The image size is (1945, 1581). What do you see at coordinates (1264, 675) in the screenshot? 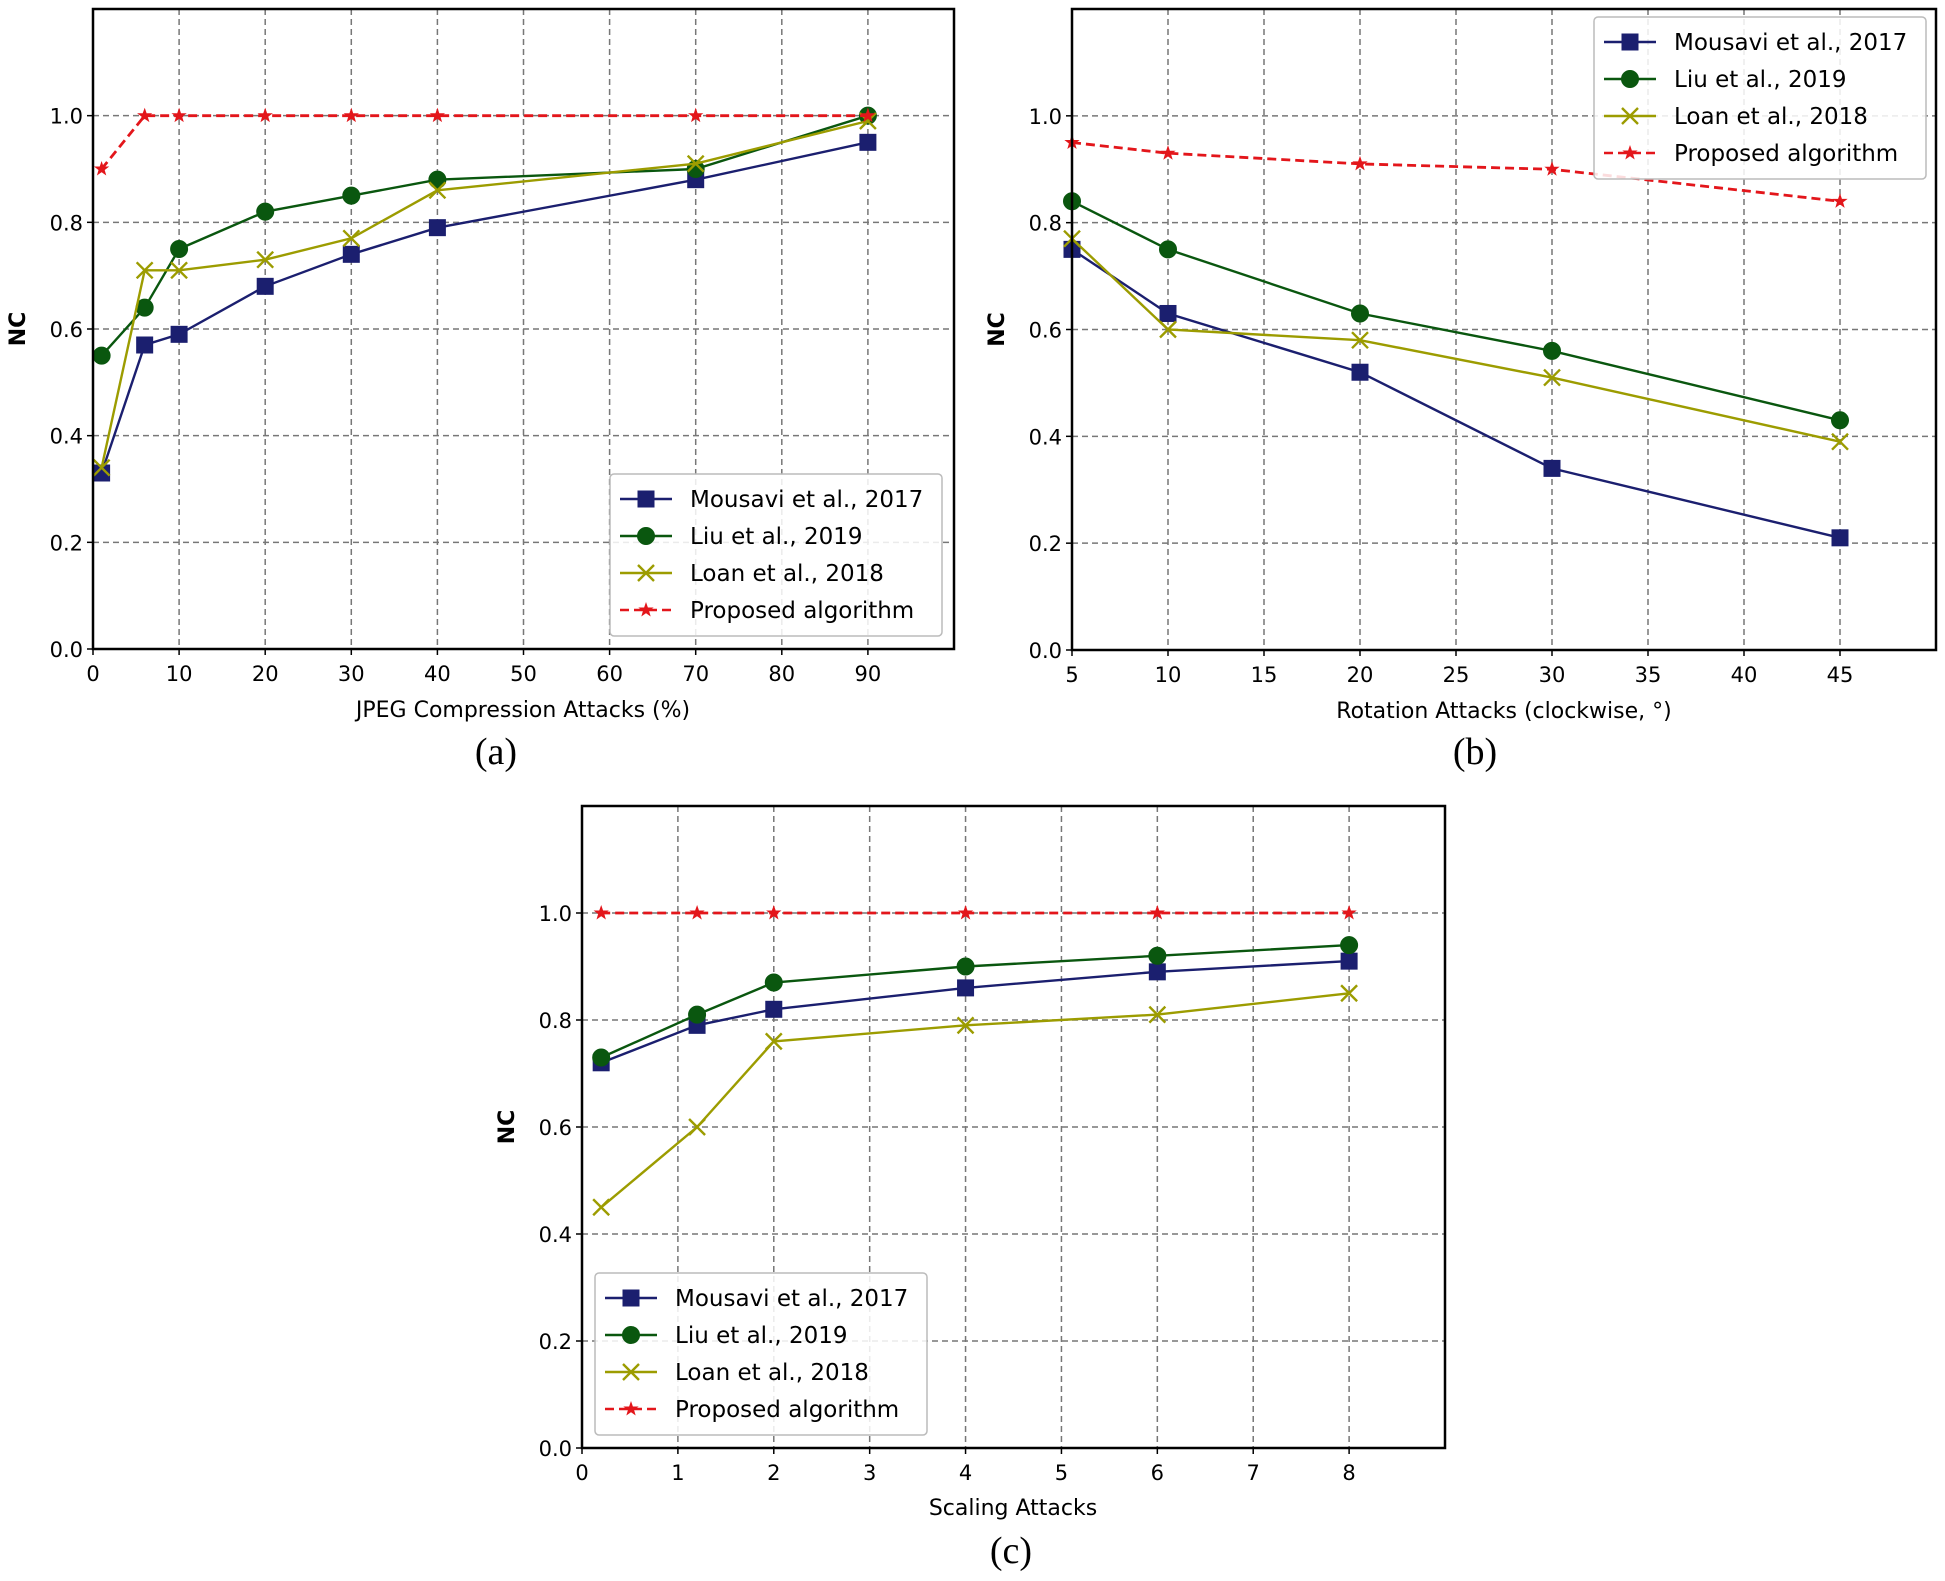
I see `x-tick-label: 15` at bounding box center [1264, 675].